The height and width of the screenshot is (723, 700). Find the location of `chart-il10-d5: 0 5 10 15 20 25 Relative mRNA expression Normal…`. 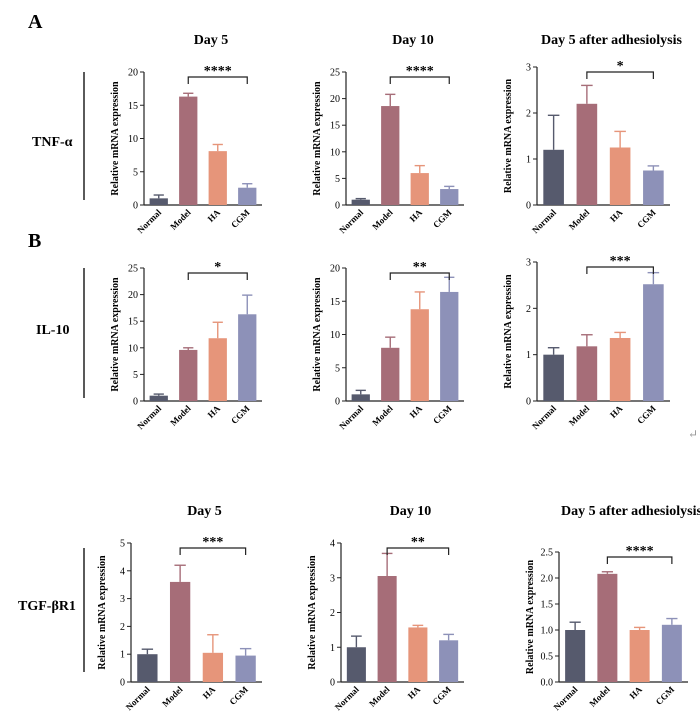

chart-il10-d5: 0 5 10 15 20 25 Relative mRNA expression Normal… is located at coordinates (186, 345).